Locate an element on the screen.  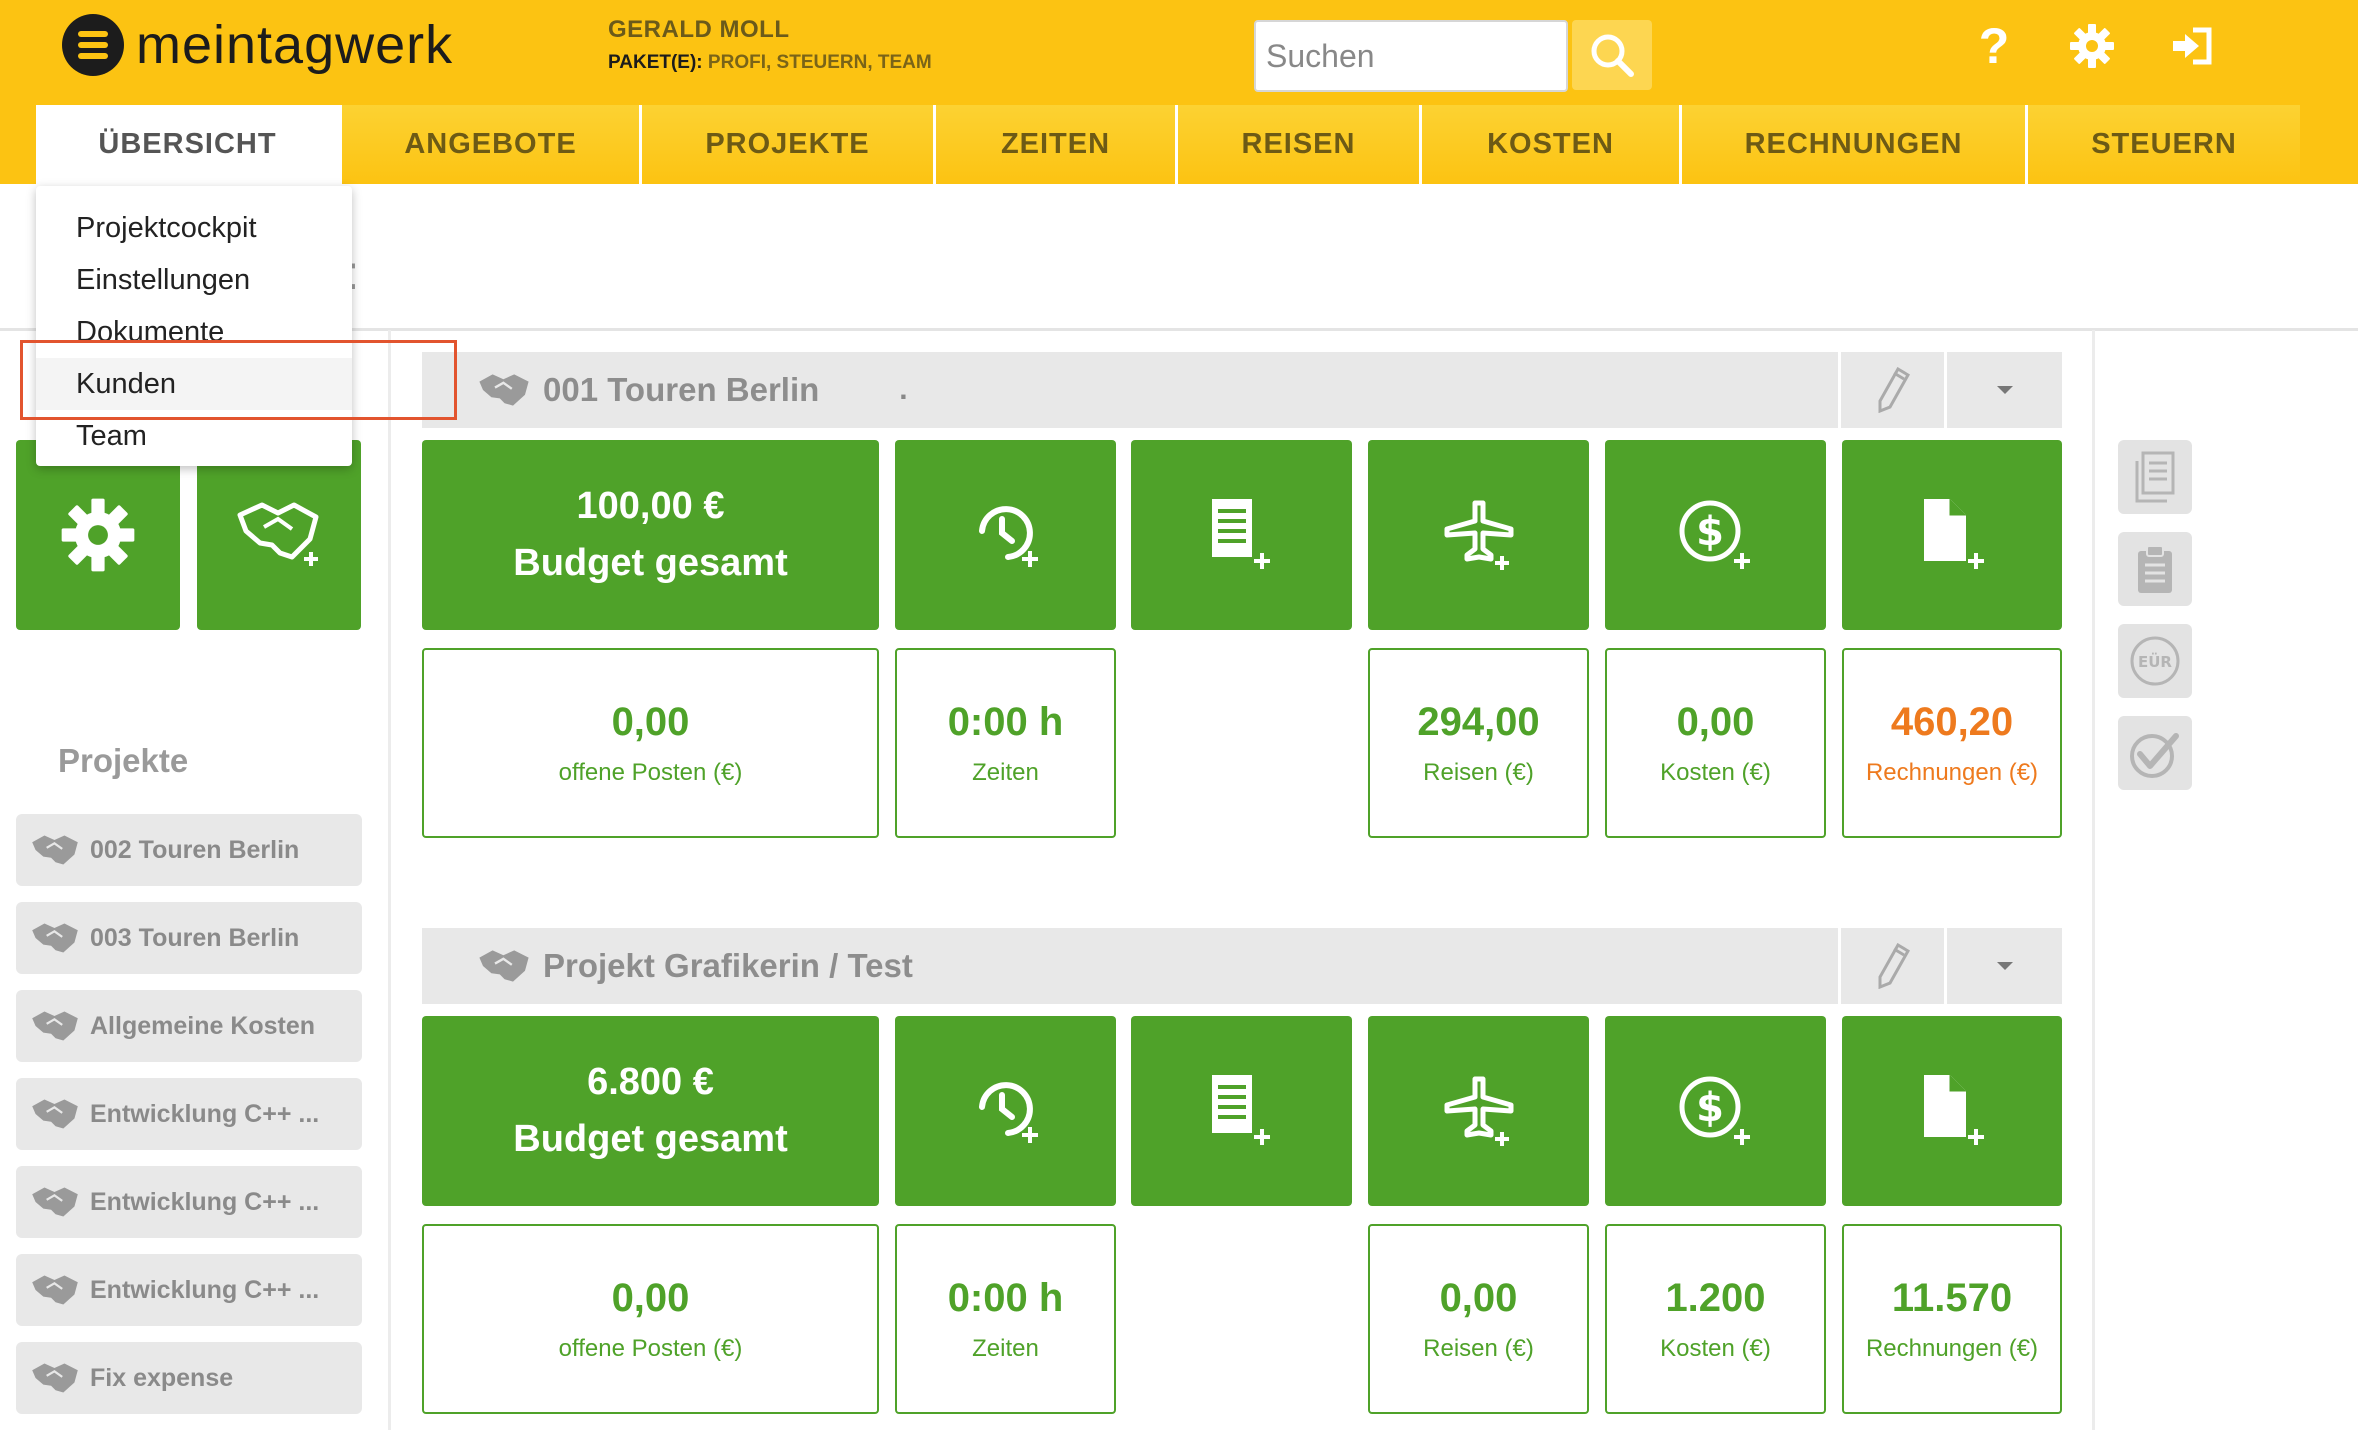
logo-icon is located at coordinates (93, 45).